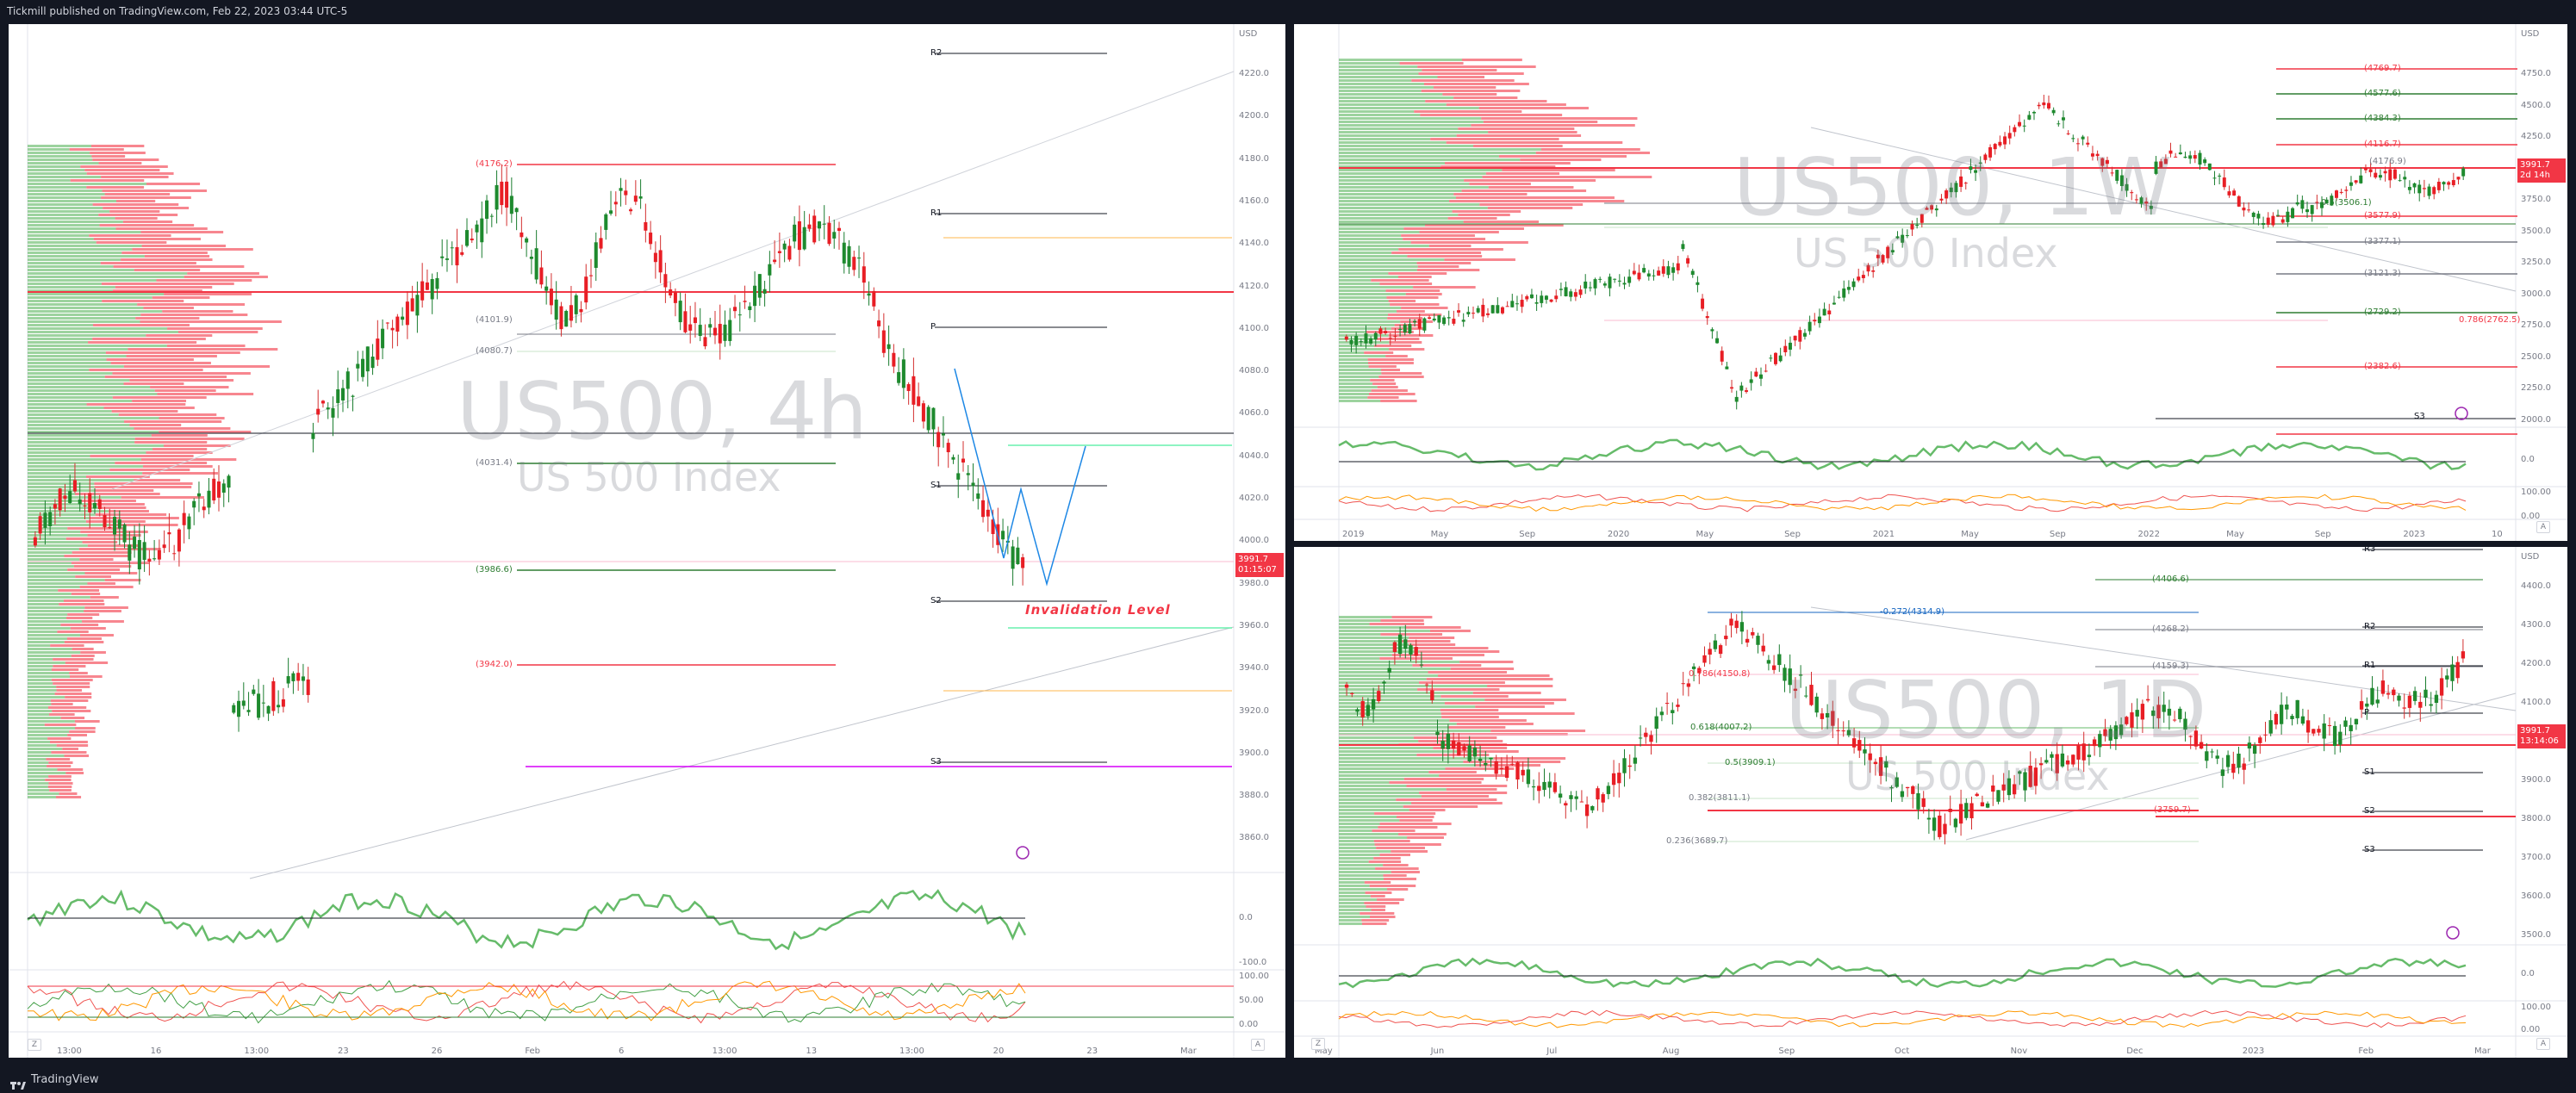 This screenshot has width=2576, height=1093. I want to click on fib-label: -0.272(4314.9), so click(1913, 612).